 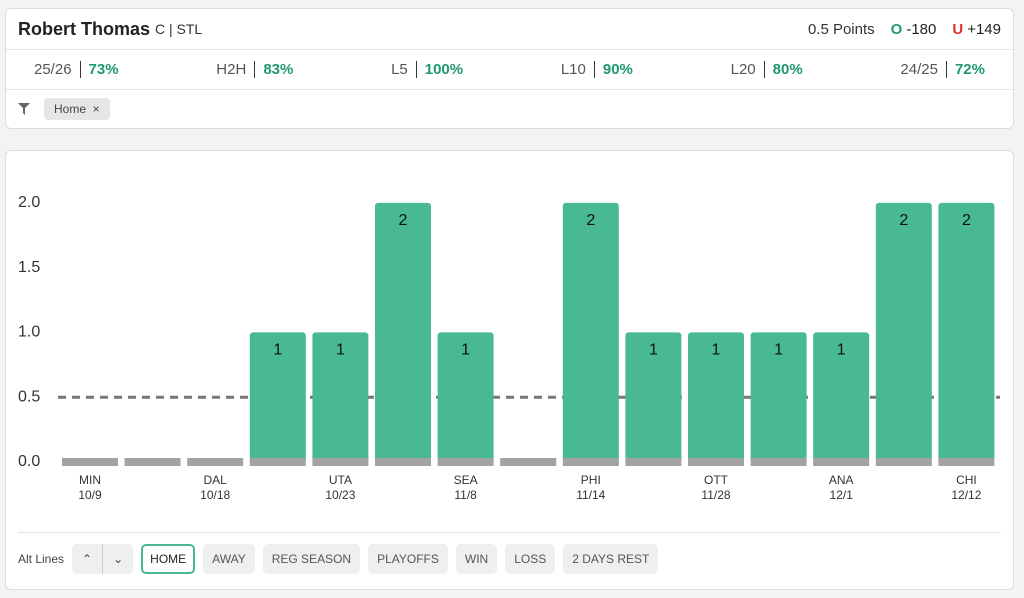 I want to click on filter-button: LOSS, so click(x=530, y=559).